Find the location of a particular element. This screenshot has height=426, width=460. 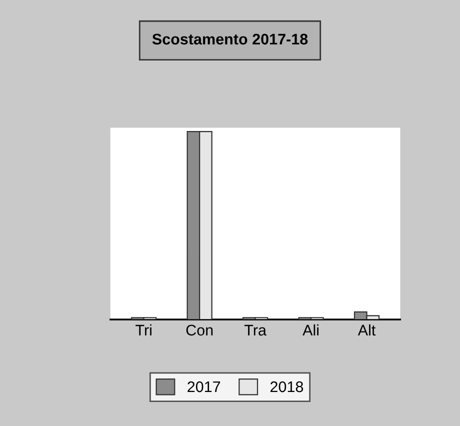

x-tick-label: Alt is located at coordinates (367, 330).